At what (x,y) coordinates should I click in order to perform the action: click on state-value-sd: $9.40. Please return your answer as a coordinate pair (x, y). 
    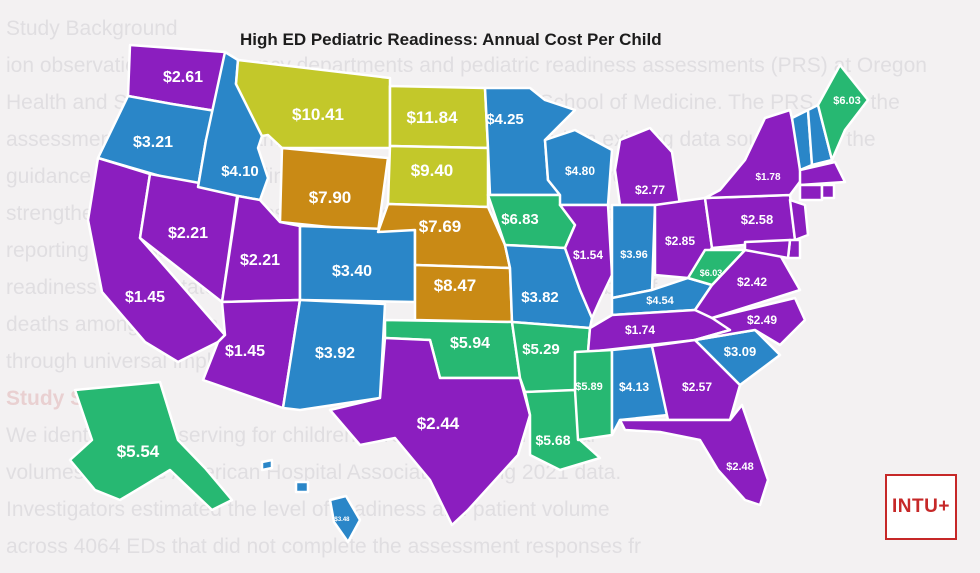
    Looking at the image, I should click on (432, 170).